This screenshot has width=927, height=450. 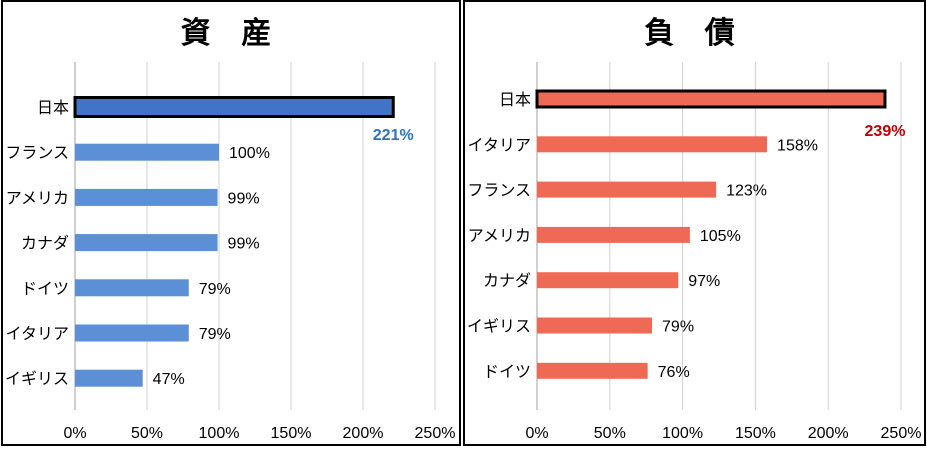 I want to click on data-label: 158%, so click(x=797, y=145).